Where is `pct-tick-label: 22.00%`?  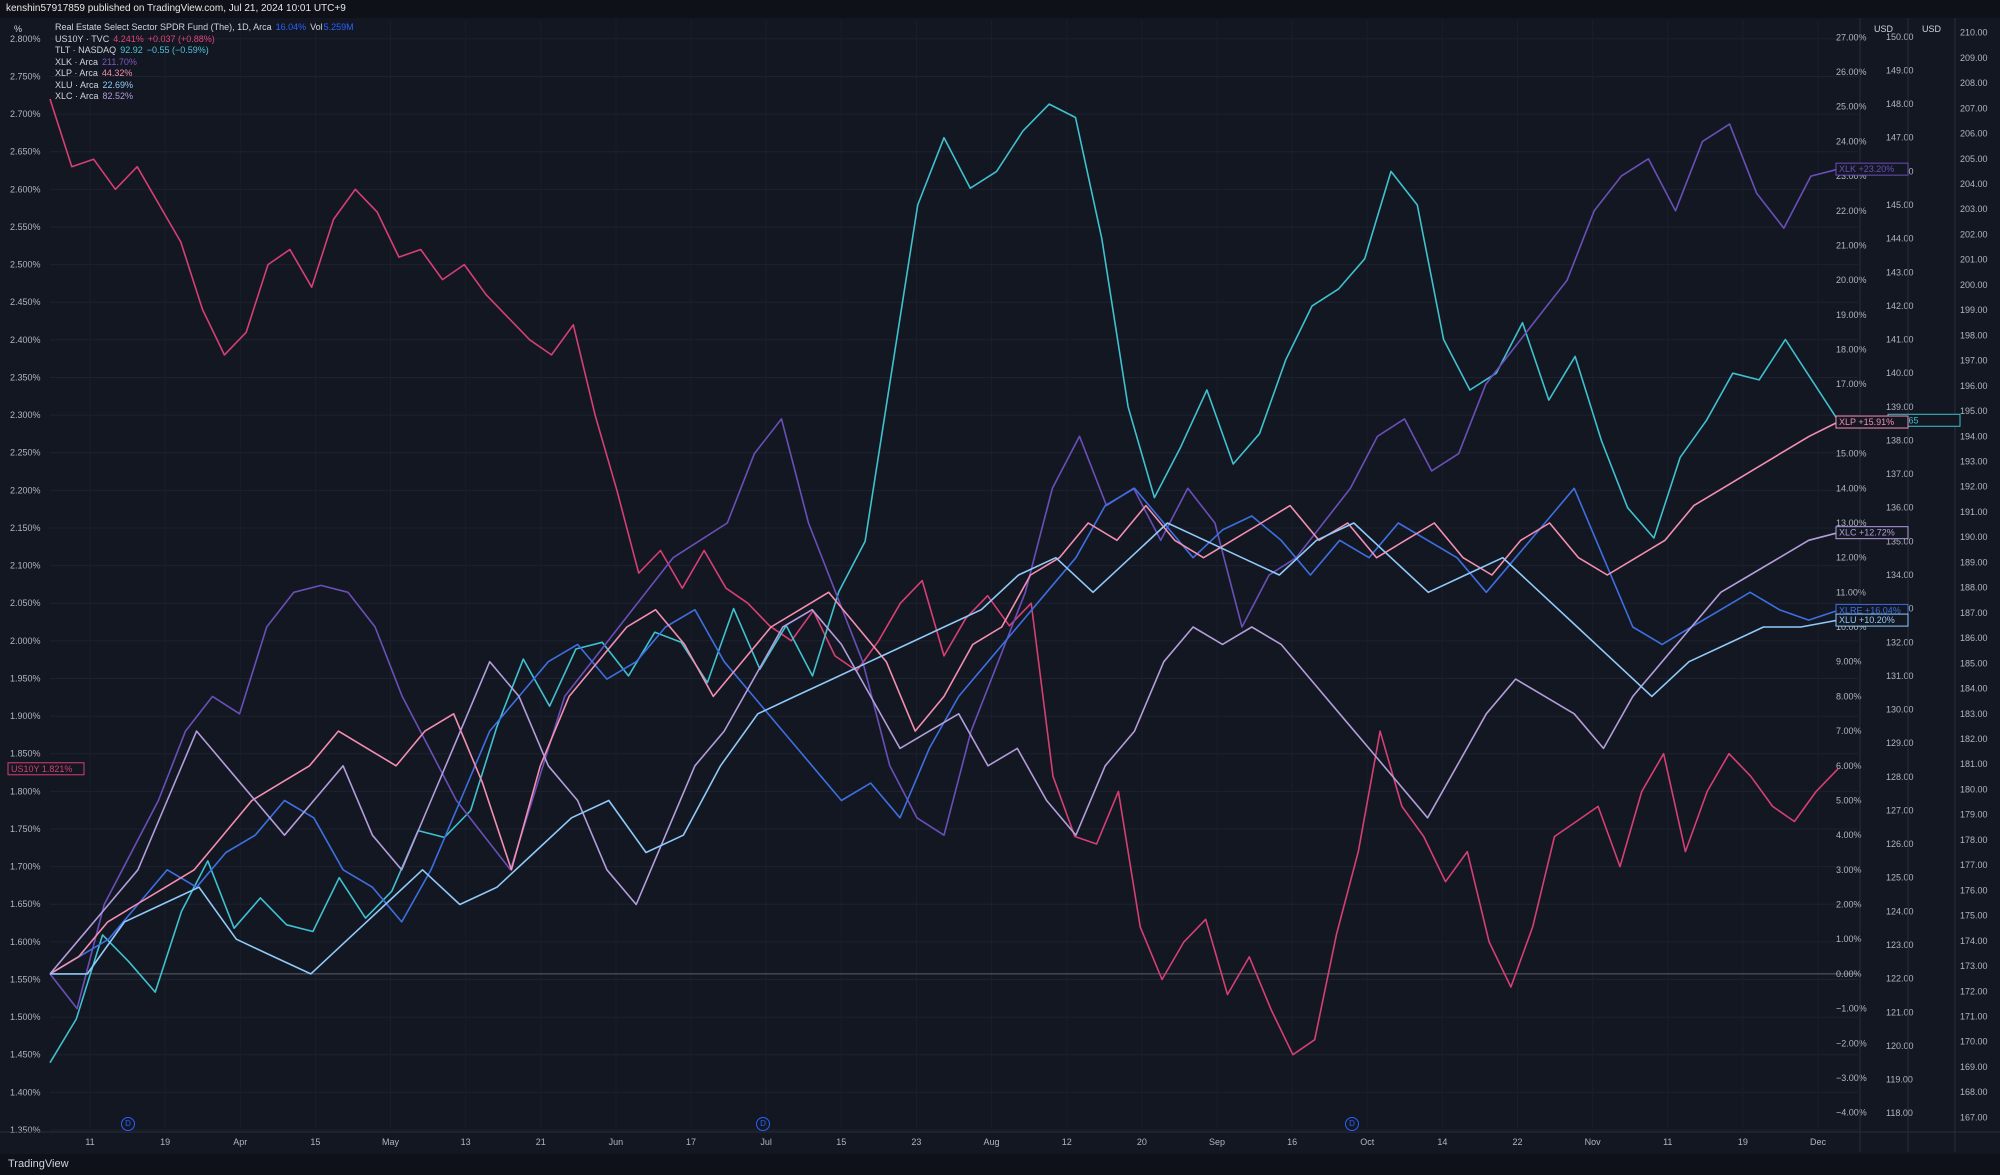
pct-tick-label: 22.00% is located at coordinates (1851, 211).